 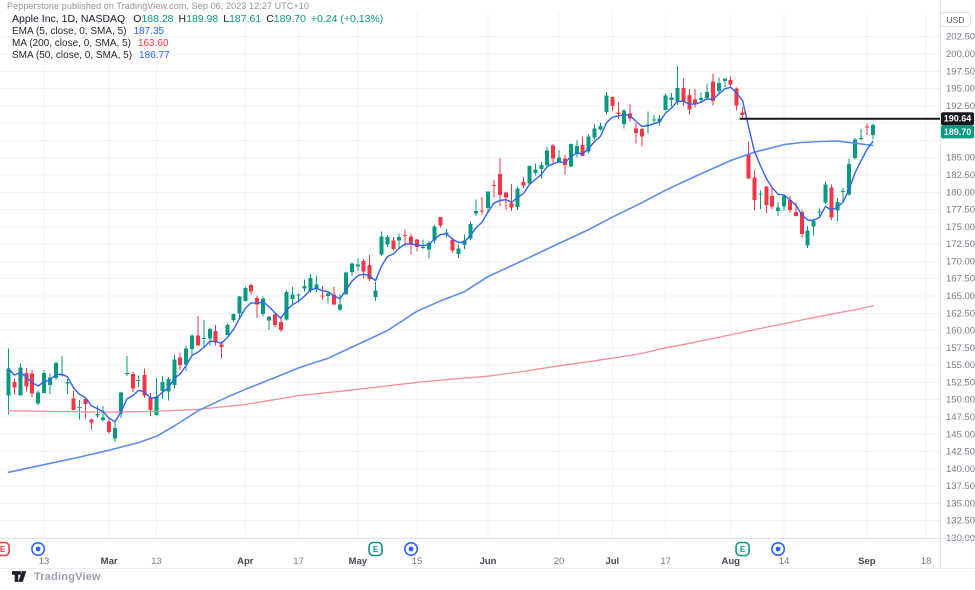 What do you see at coordinates (960, 261) in the screenshot?
I see `price-axis-label: 170.00` at bounding box center [960, 261].